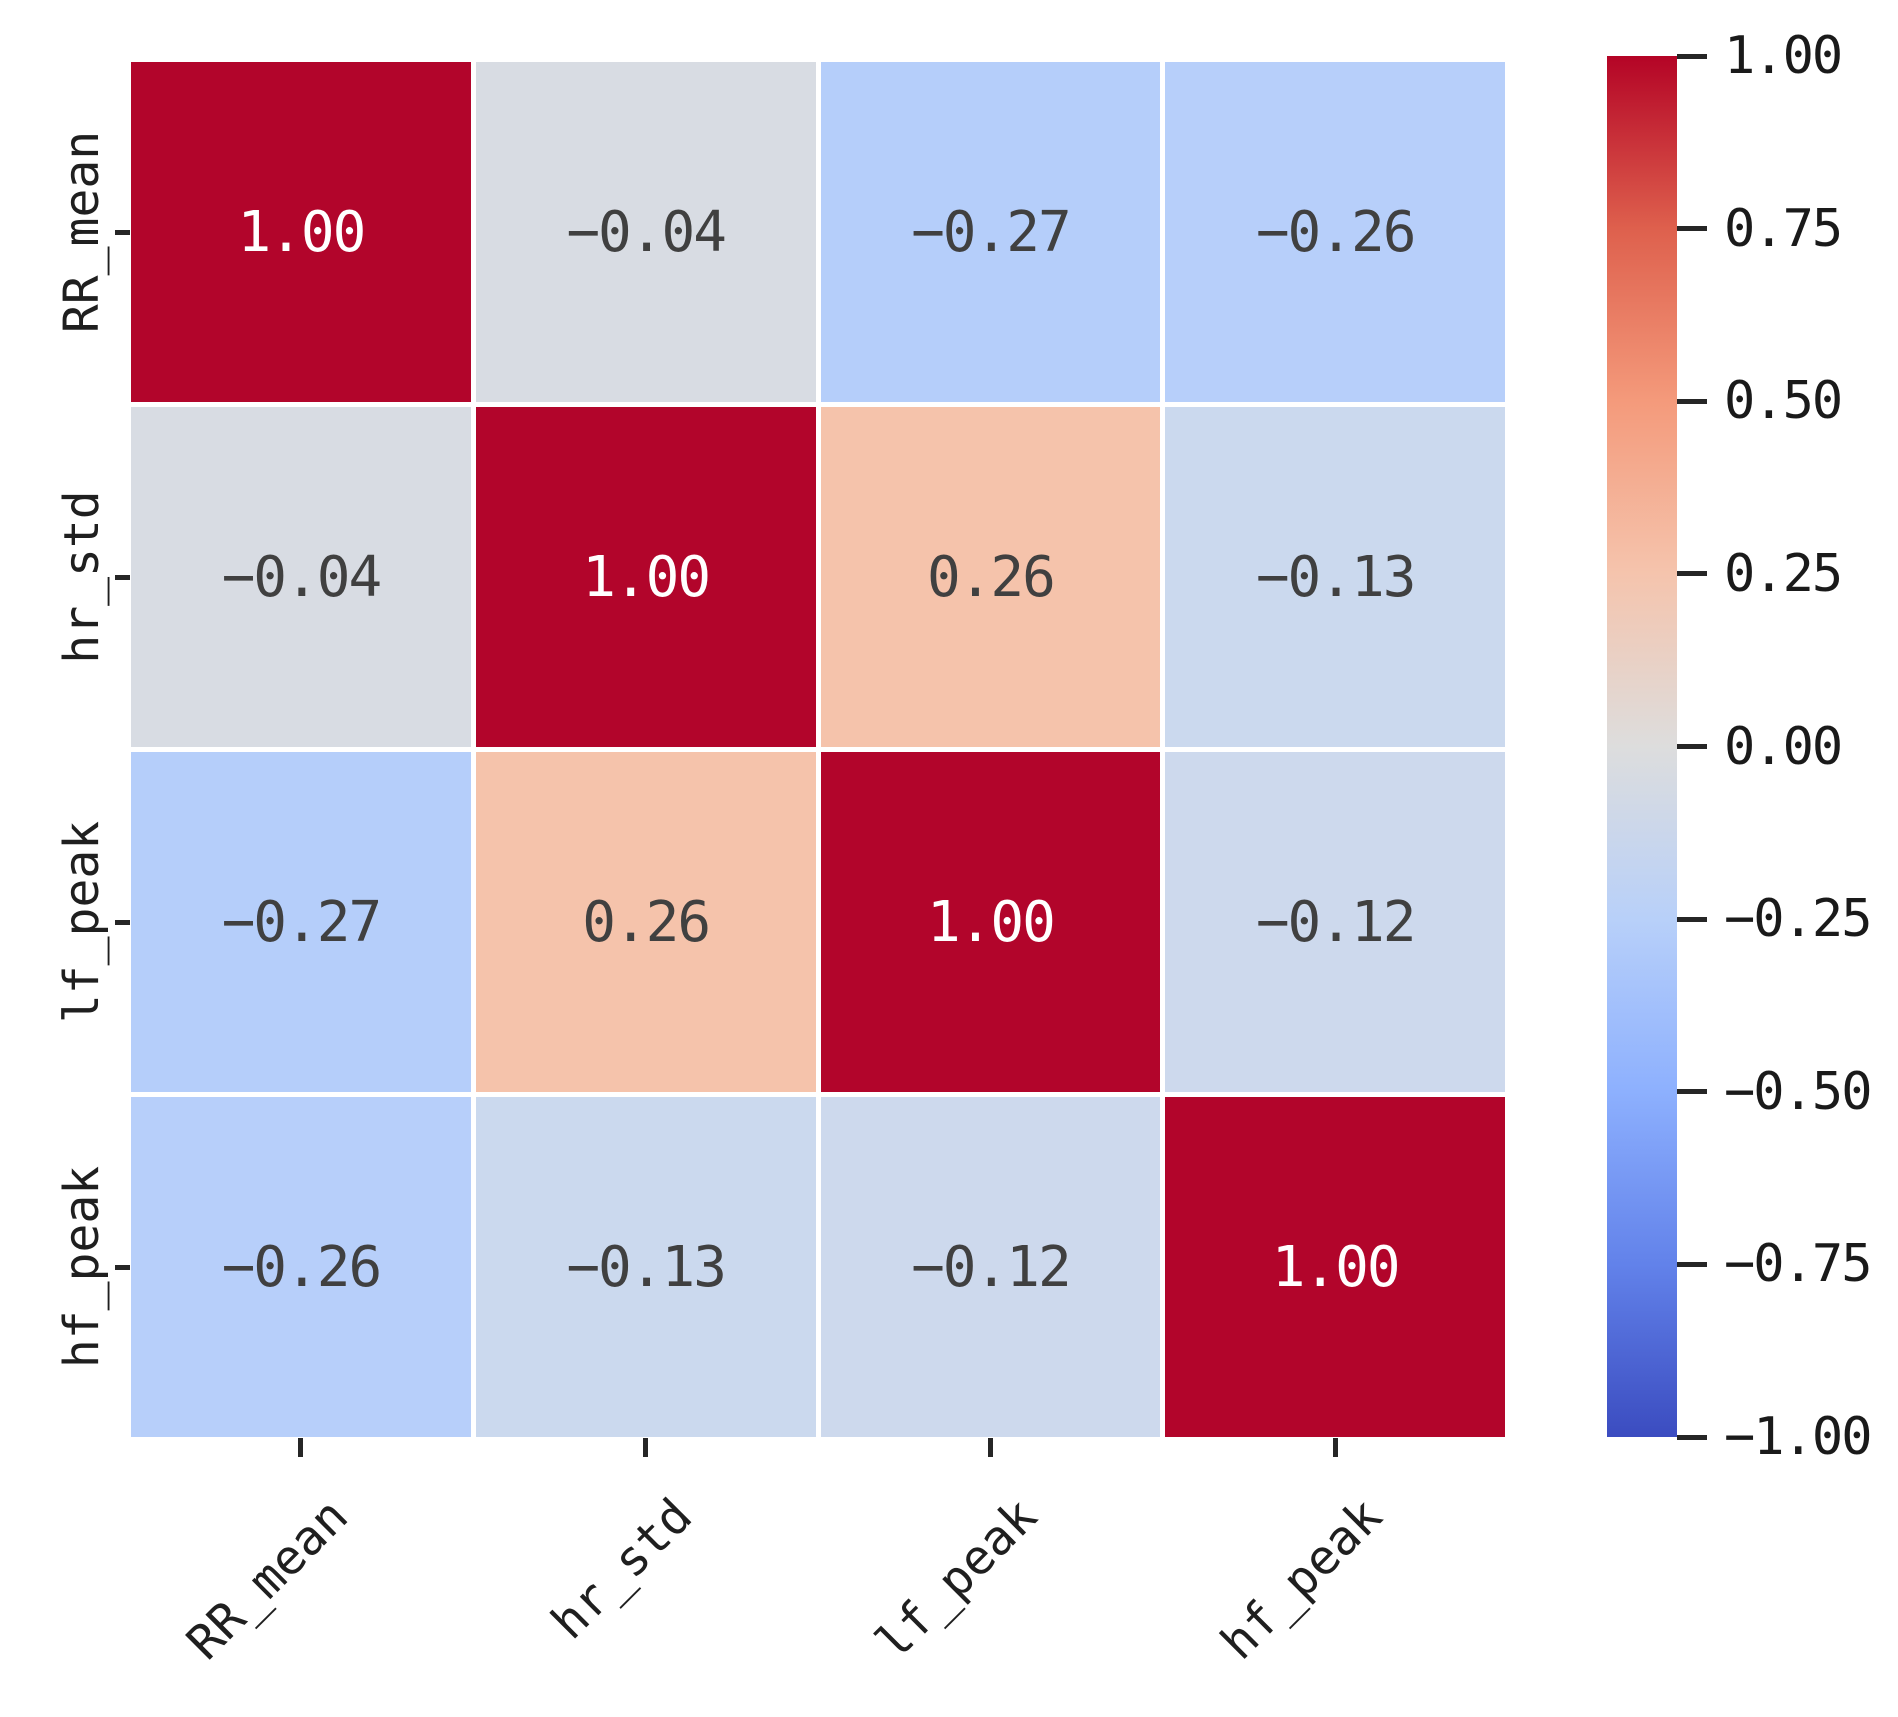  I want to click on y-axis-label-RR_mean: RR_mean, so click(82, 232).